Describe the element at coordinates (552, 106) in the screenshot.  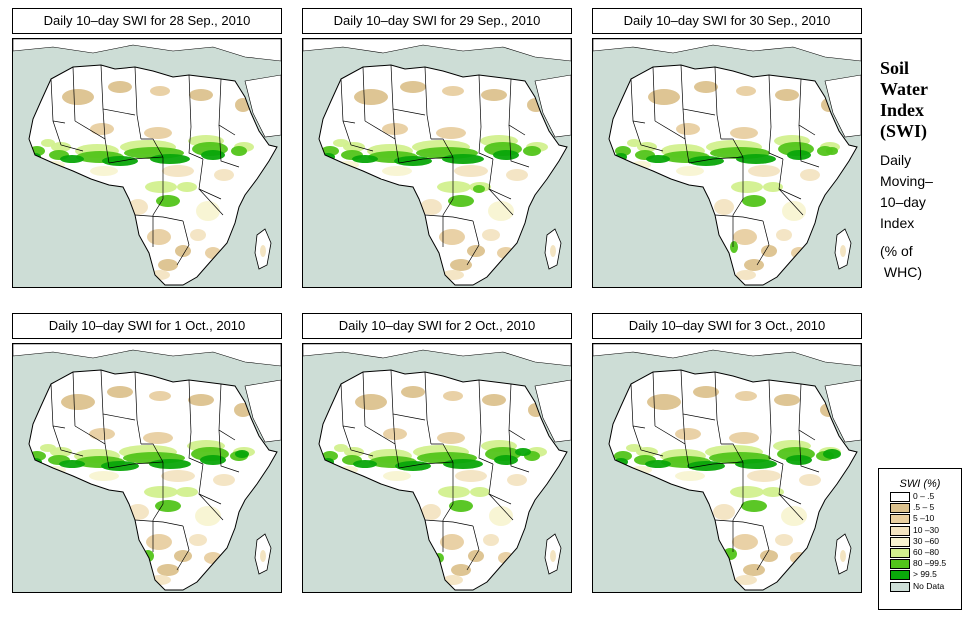
I see `arabia-land` at that location.